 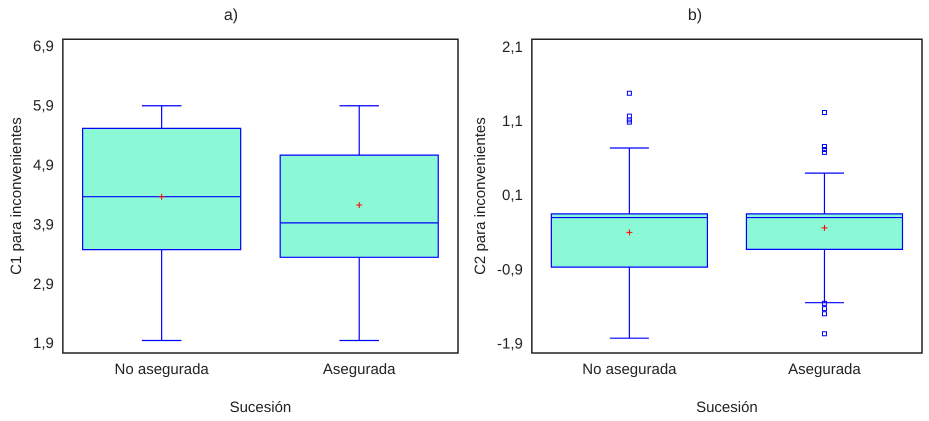 What do you see at coordinates (512, 47) in the screenshot?
I see `y-tick-label: 2,1` at bounding box center [512, 47].